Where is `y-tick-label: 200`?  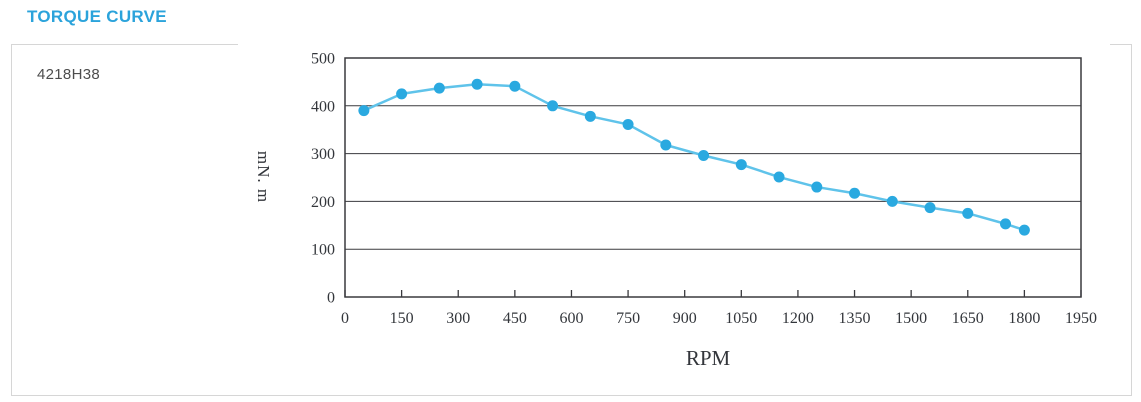 y-tick-label: 200 is located at coordinates (323, 202).